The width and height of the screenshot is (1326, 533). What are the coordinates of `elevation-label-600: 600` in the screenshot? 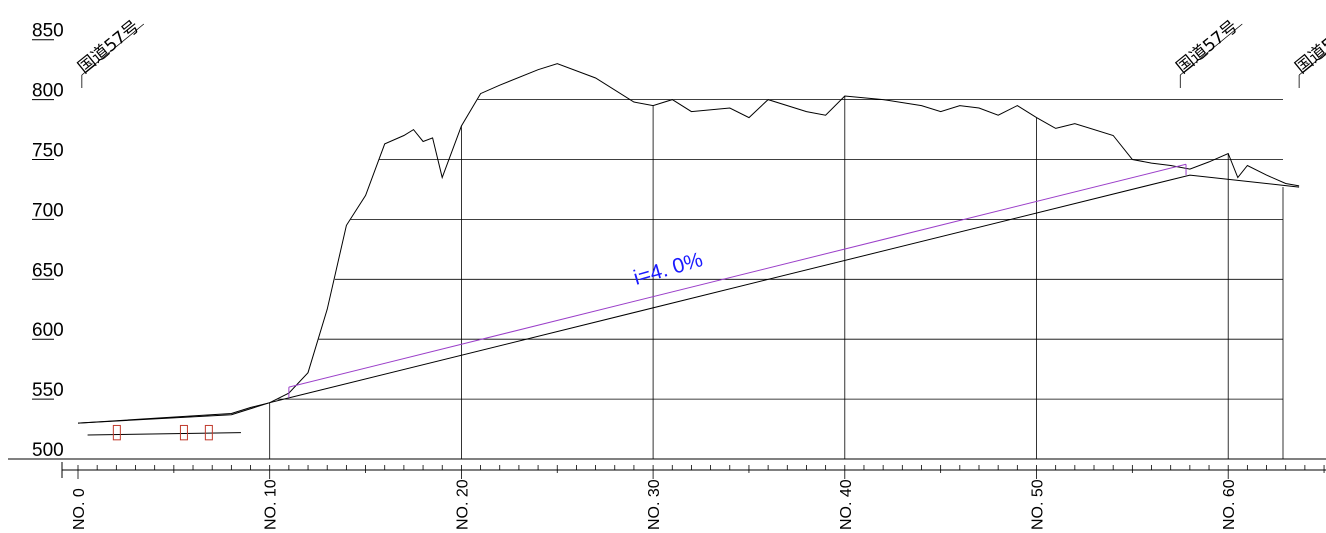 It's located at (48, 330).